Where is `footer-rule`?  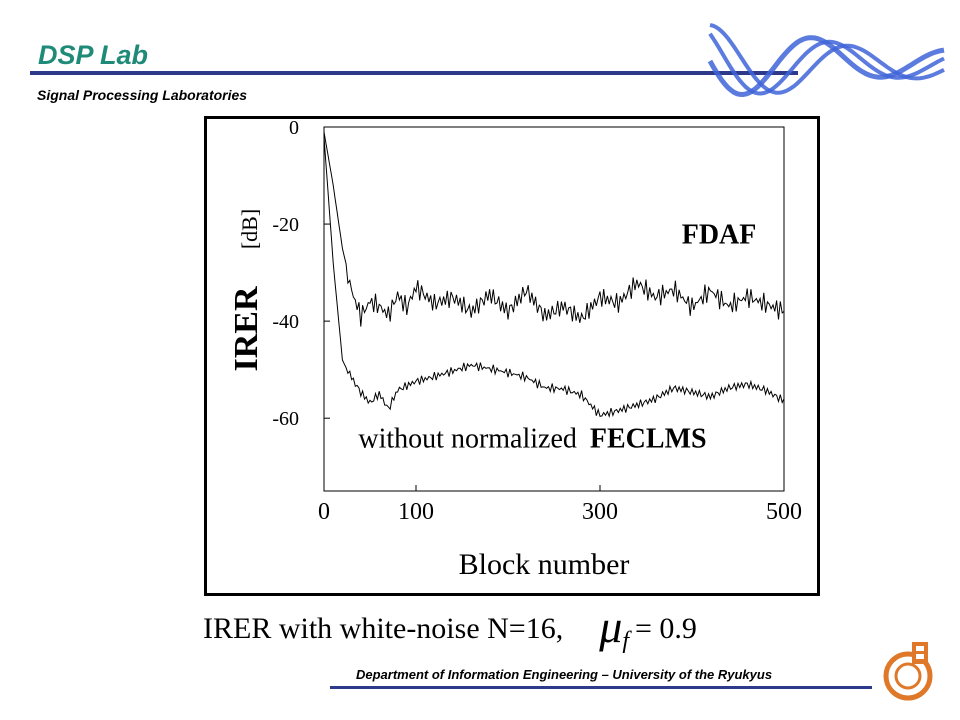
footer-rule is located at coordinates (601, 687).